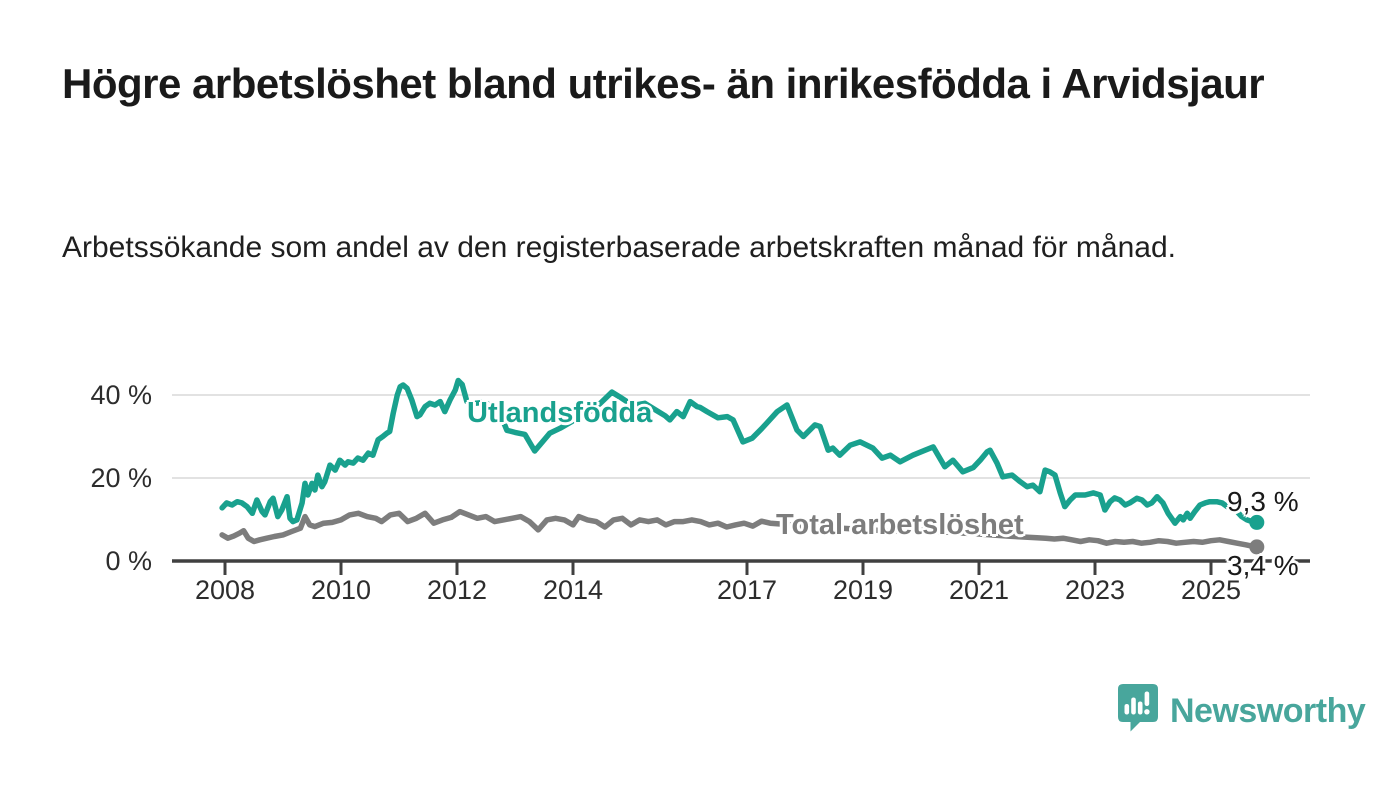 This screenshot has width=1400, height=794. What do you see at coordinates (560, 413) in the screenshot?
I see `series-label-utlandsfodda: Utlandsfödda` at bounding box center [560, 413].